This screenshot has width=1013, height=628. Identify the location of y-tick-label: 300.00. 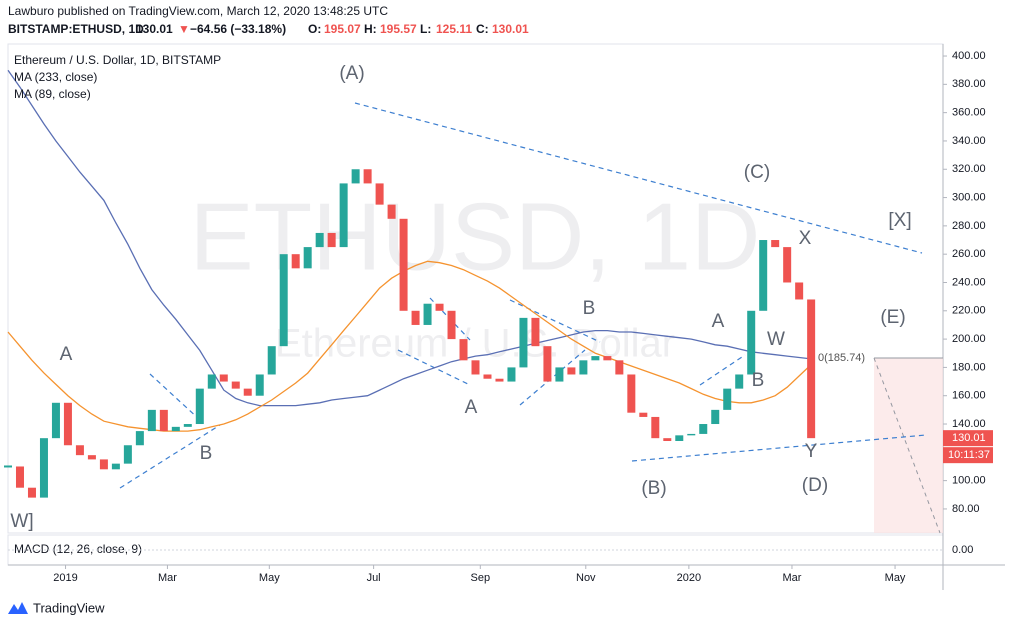
(969, 197).